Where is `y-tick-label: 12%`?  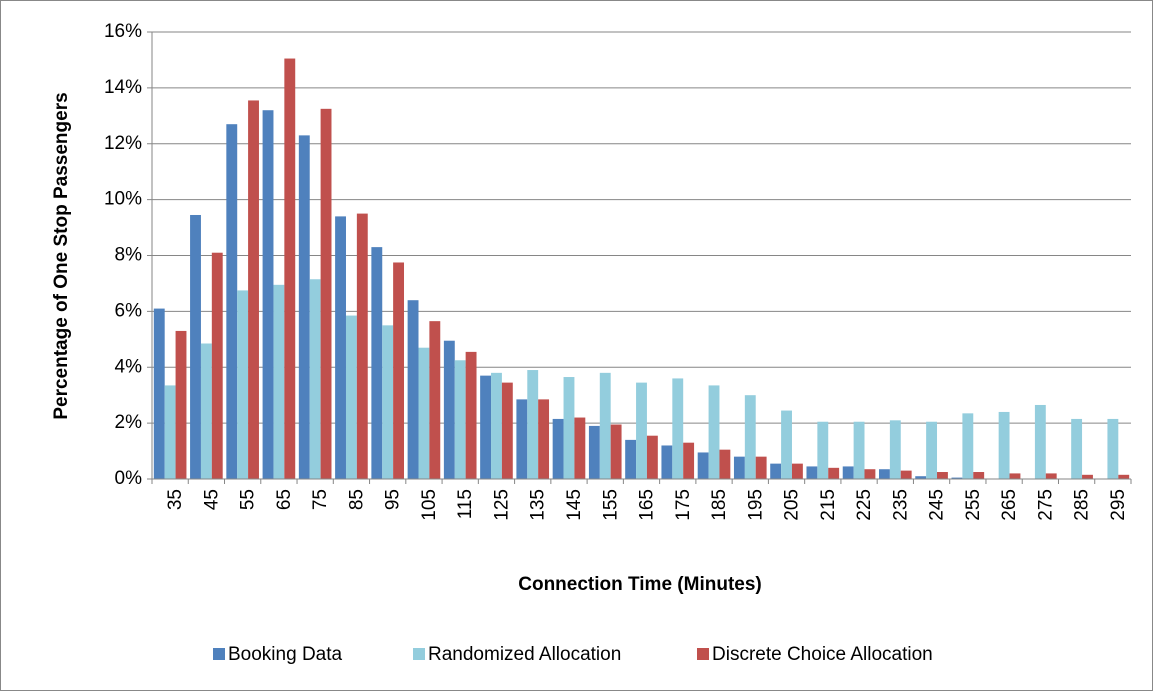 y-tick-label: 12% is located at coordinates (123, 143).